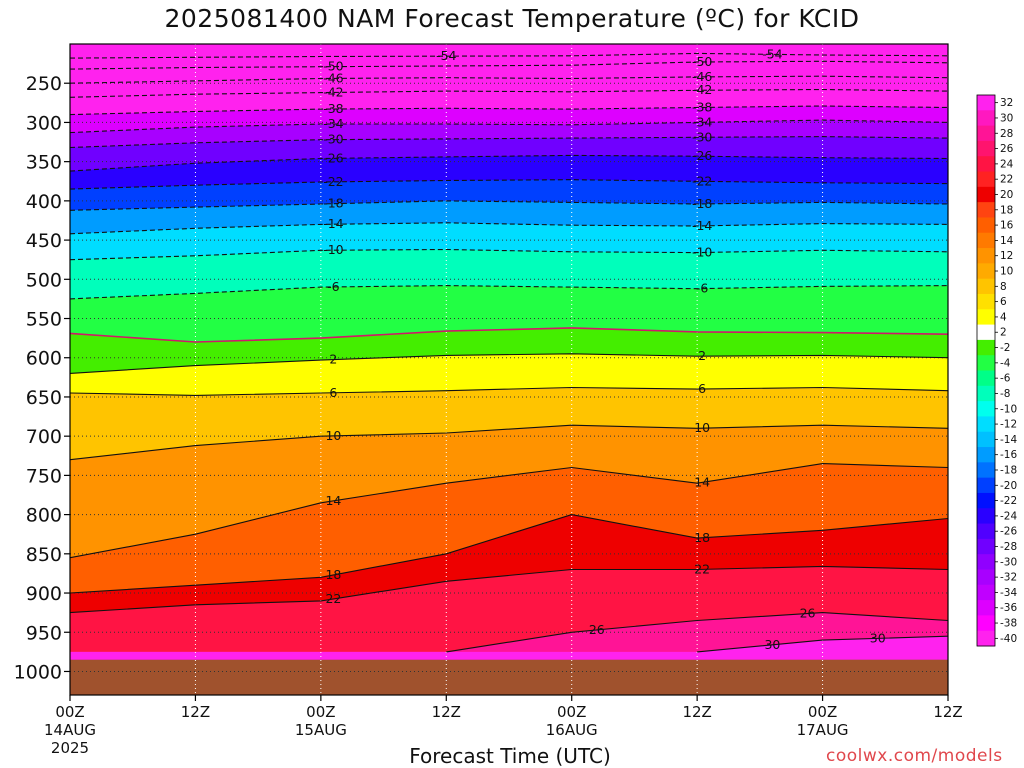  What do you see at coordinates (702, 568) in the screenshot?
I see `isotherm-label-22: 22` at bounding box center [702, 568].